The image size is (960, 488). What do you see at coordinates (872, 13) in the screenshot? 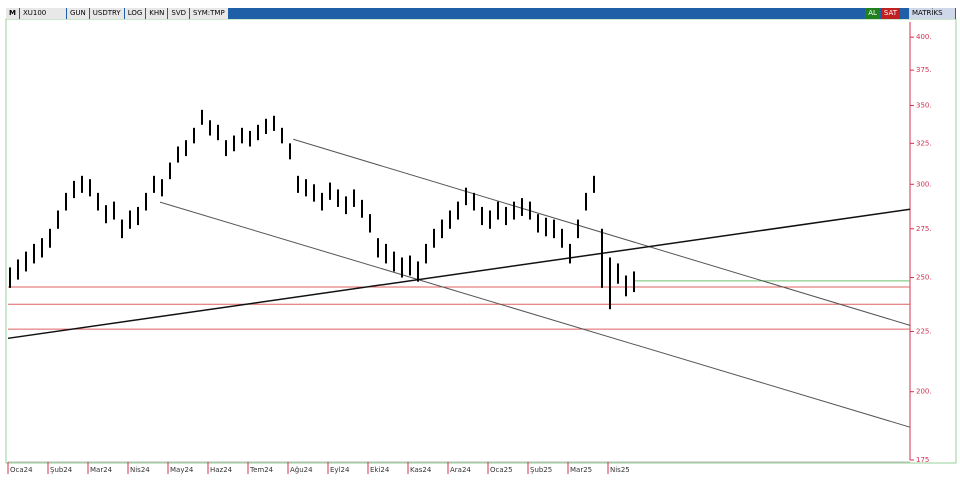
I see `buy-button: AL` at bounding box center [872, 13].